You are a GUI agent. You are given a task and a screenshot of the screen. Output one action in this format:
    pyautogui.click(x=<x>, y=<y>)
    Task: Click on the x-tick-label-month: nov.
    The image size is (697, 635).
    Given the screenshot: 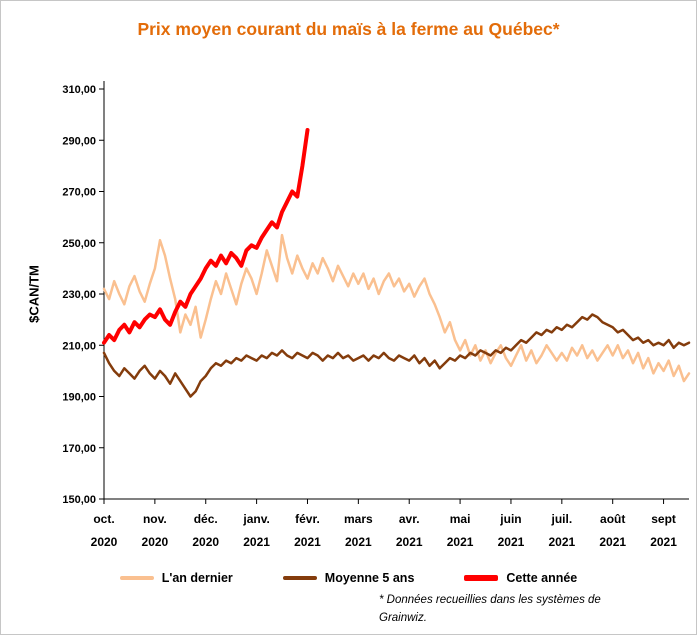 What is the action you would take?
    pyautogui.click(x=155, y=519)
    